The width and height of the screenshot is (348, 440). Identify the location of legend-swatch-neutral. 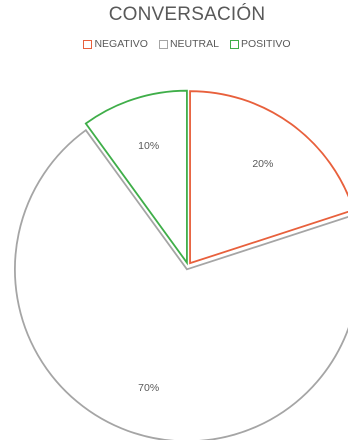
(163, 44).